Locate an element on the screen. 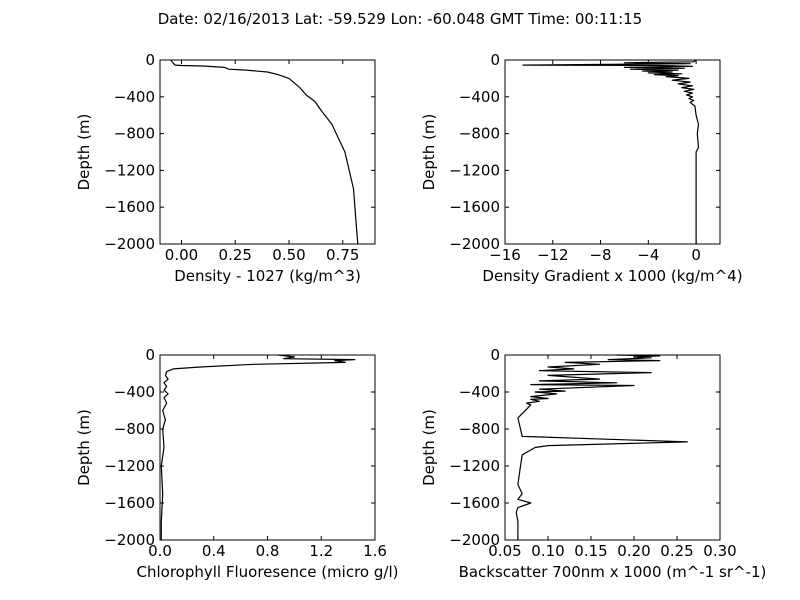 This screenshot has height=600, width=800. series-line-chlorophyll is located at coordinates (258, 447).